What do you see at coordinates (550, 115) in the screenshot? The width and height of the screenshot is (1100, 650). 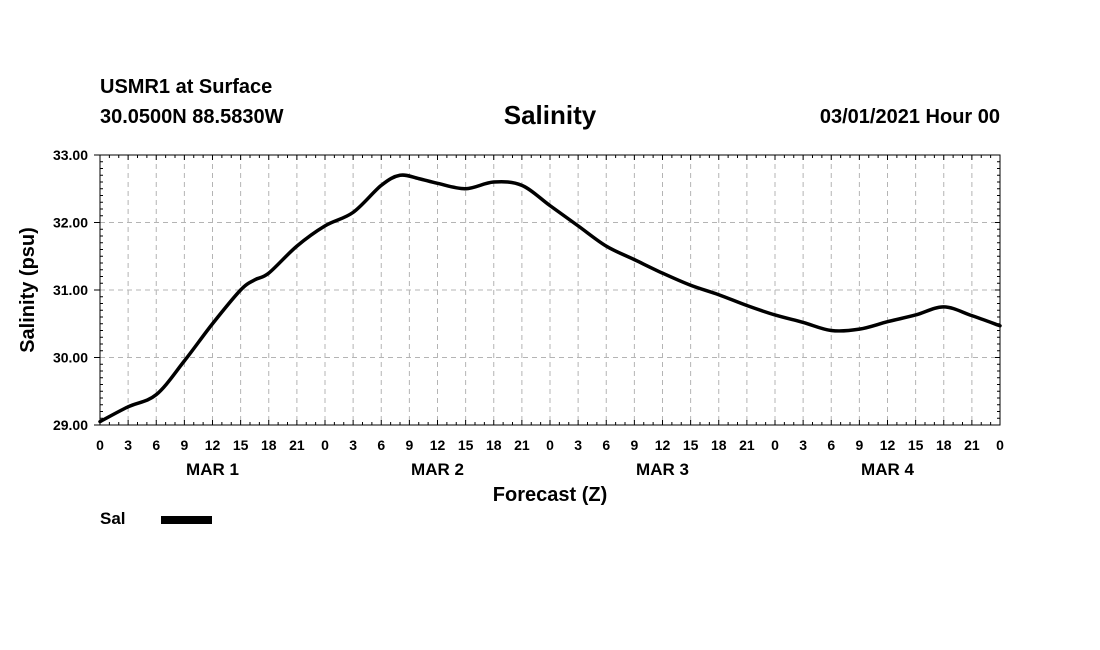 I see `chart-title: Salinity` at bounding box center [550, 115].